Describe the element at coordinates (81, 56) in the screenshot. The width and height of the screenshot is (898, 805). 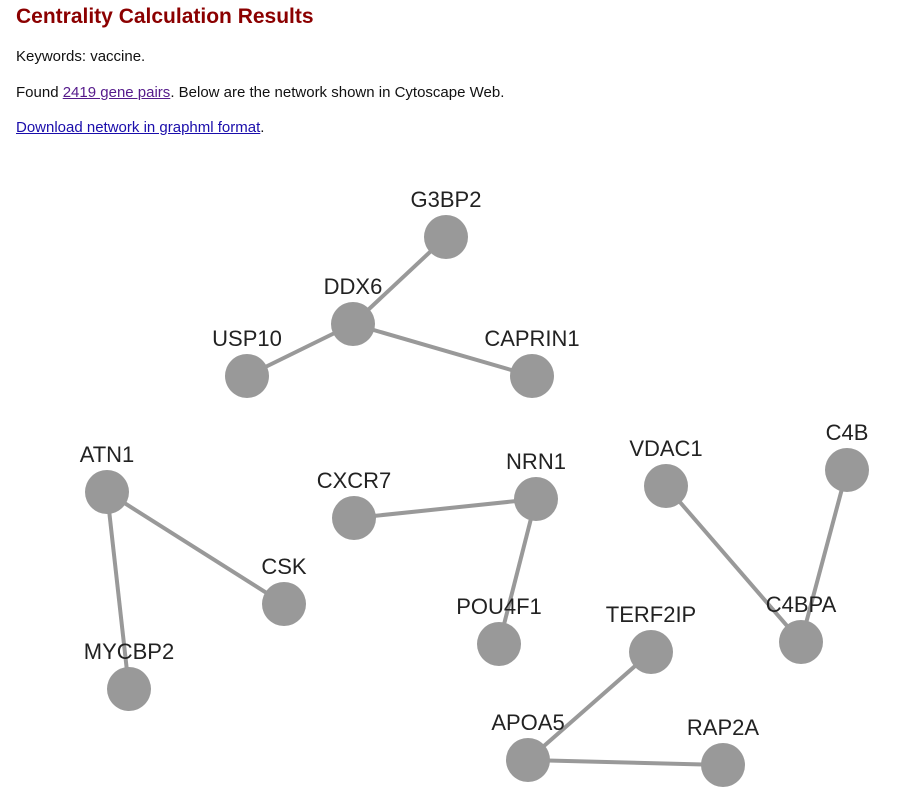
I see `keywords: Keywords: vaccine.` at that location.